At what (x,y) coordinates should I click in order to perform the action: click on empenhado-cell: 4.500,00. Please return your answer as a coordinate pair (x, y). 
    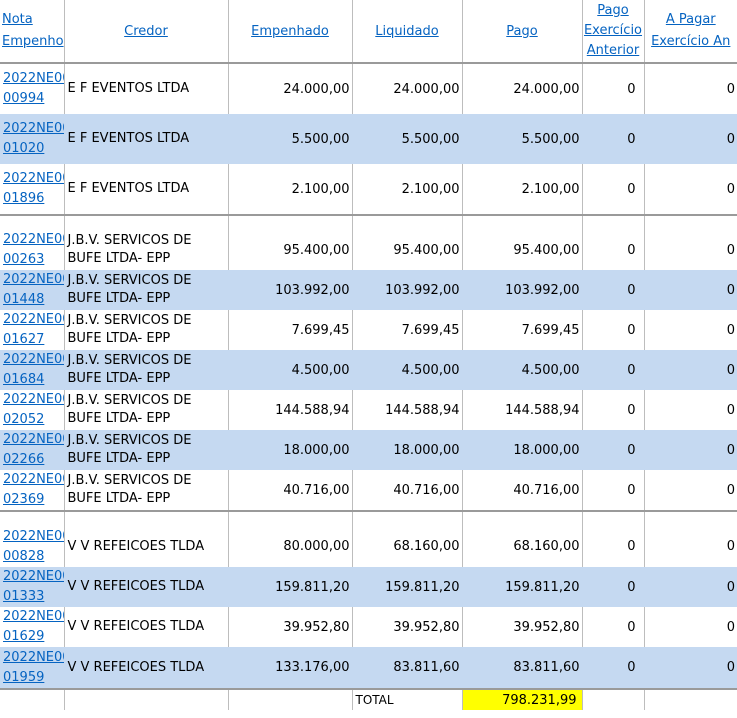
    Looking at the image, I should click on (290, 370).